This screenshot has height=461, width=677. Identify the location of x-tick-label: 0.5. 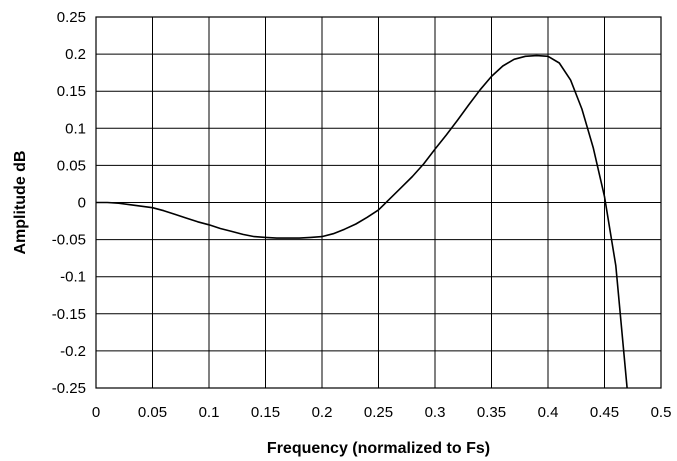
(661, 412).